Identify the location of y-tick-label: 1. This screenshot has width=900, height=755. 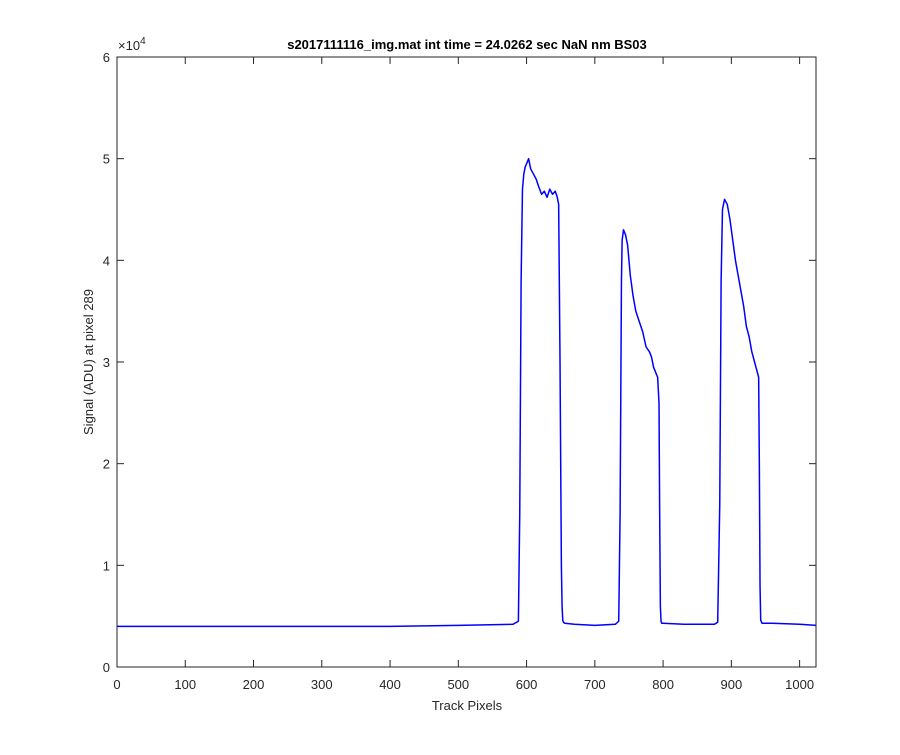
(106, 565).